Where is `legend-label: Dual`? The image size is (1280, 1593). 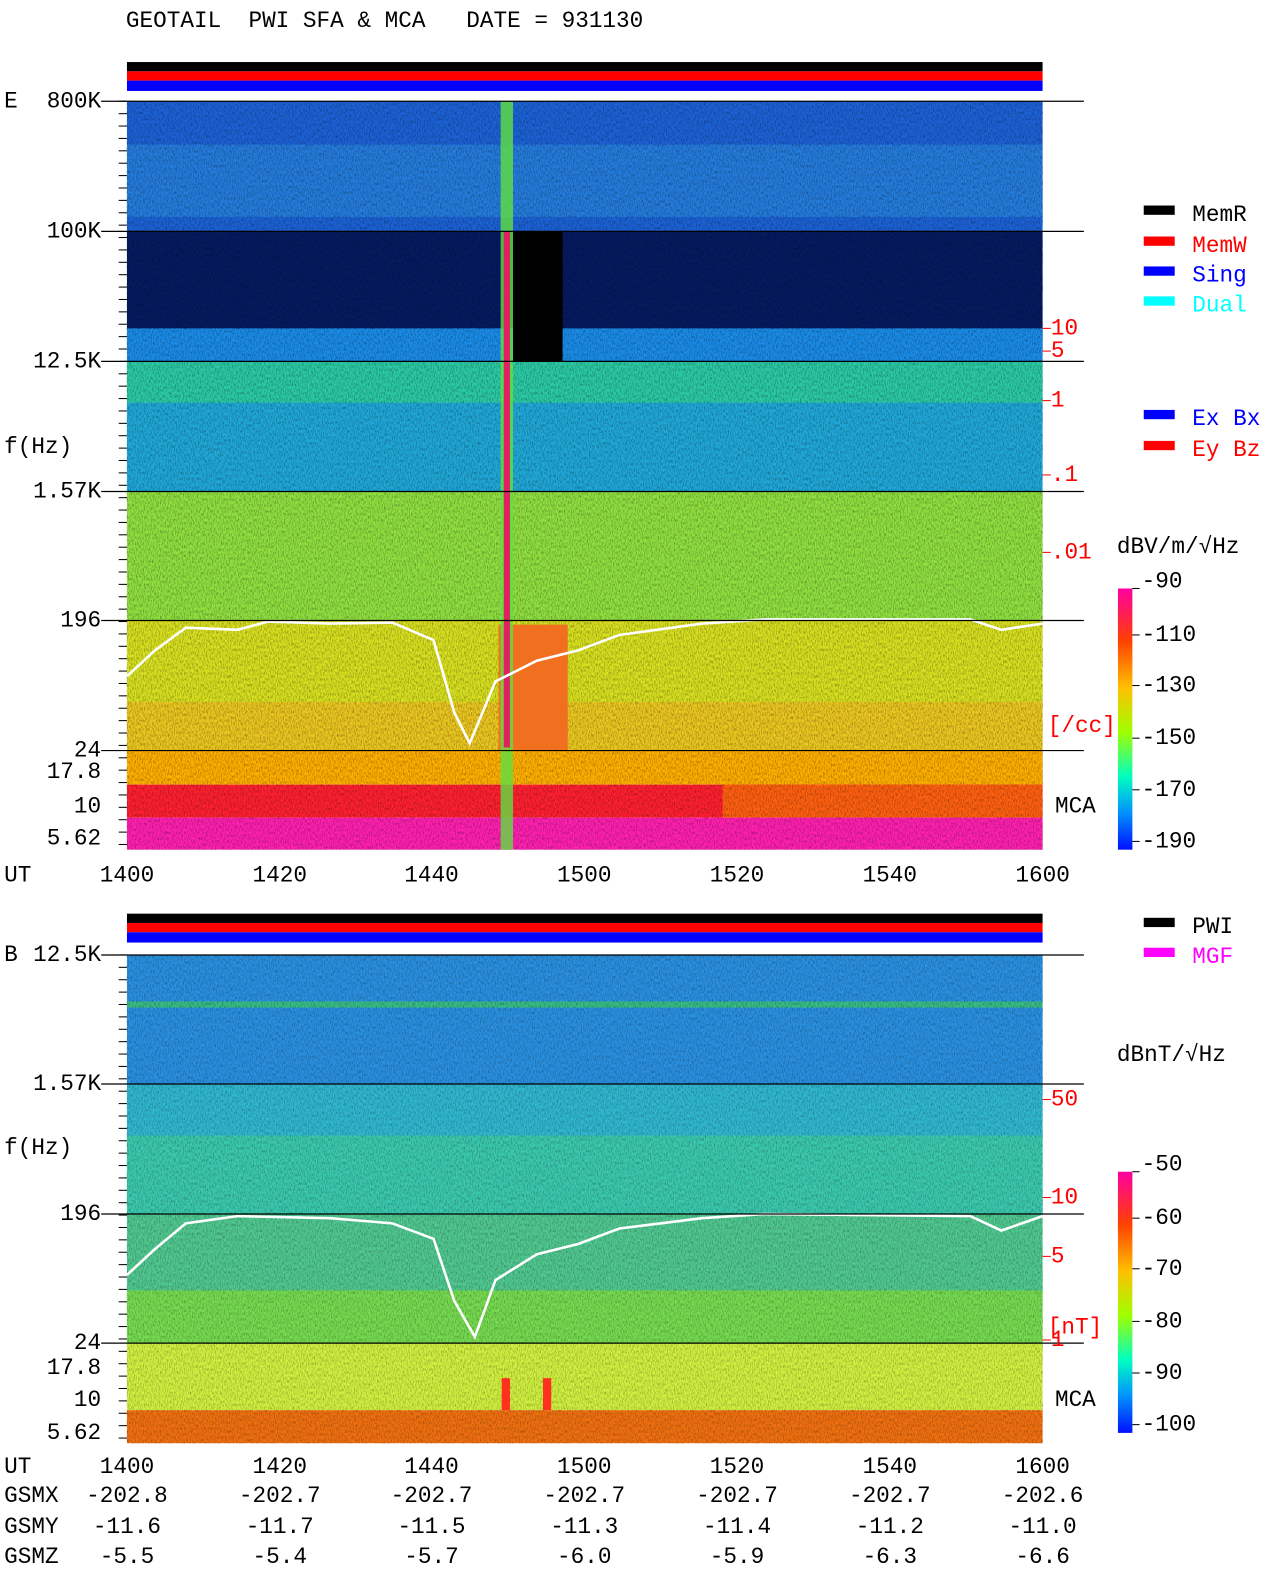 legend-label: Dual is located at coordinates (1219, 306).